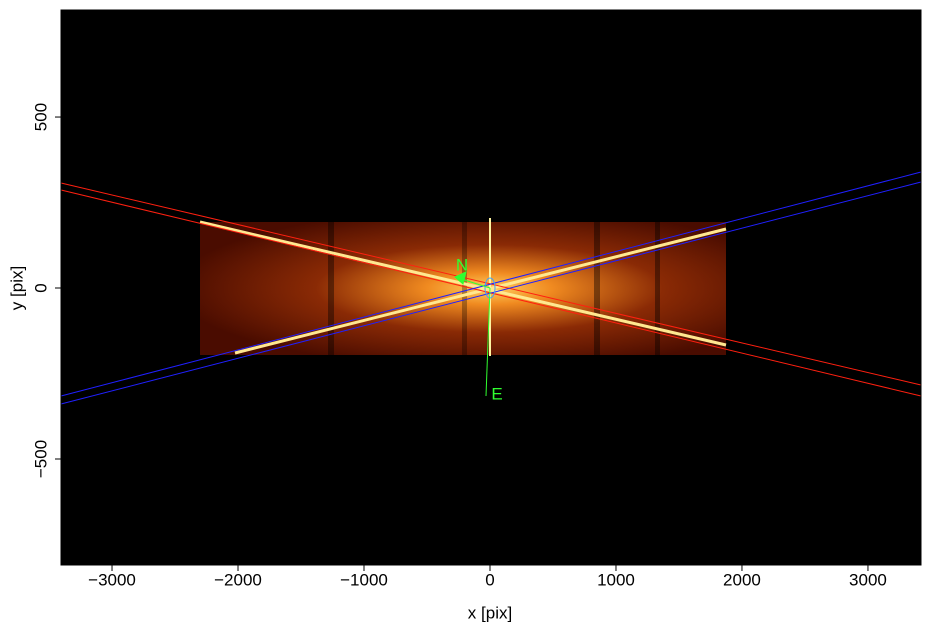 Image resolution: width=932 pixels, height=634 pixels. Describe the element at coordinates (40, 117) in the screenshot. I see `y-tick-label: 500` at that location.